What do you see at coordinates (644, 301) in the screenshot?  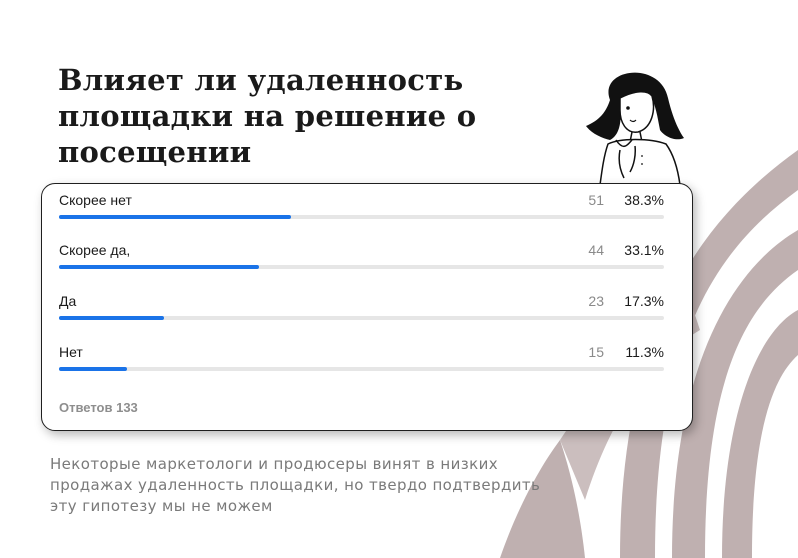 I see `vote-percent: 17.3%` at bounding box center [644, 301].